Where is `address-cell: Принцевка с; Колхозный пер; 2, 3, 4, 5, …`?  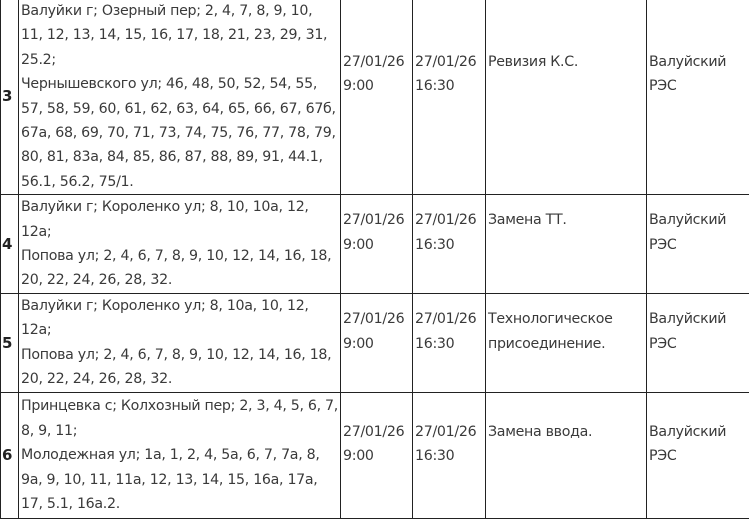 address-cell: Принцевка с; Колхозный пер; 2, 3, 4, 5, … is located at coordinates (180, 455).